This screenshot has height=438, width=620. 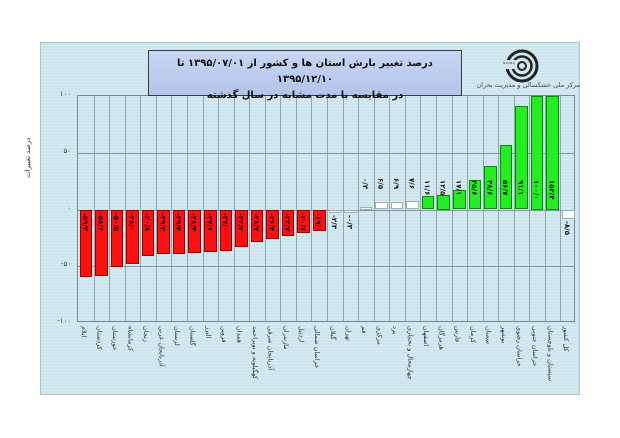 What do you see at coordinates (271, 221) in the screenshot?
I see `bar-value-label: -۲۶/۴` at bounding box center [271, 221].